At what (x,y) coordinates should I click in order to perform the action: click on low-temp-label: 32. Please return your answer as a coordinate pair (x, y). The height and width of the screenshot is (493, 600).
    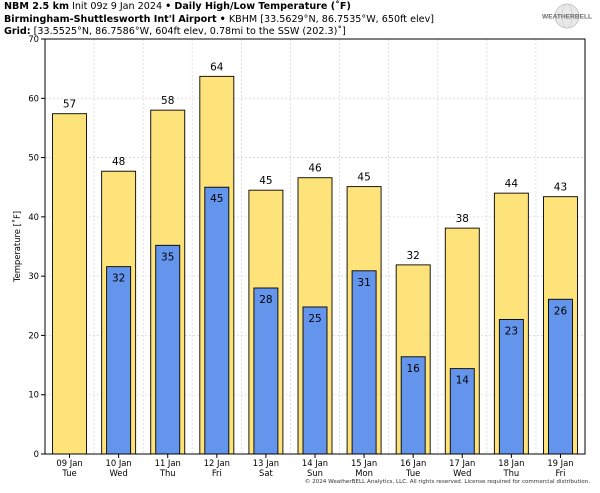
    Looking at the image, I should click on (118, 279).